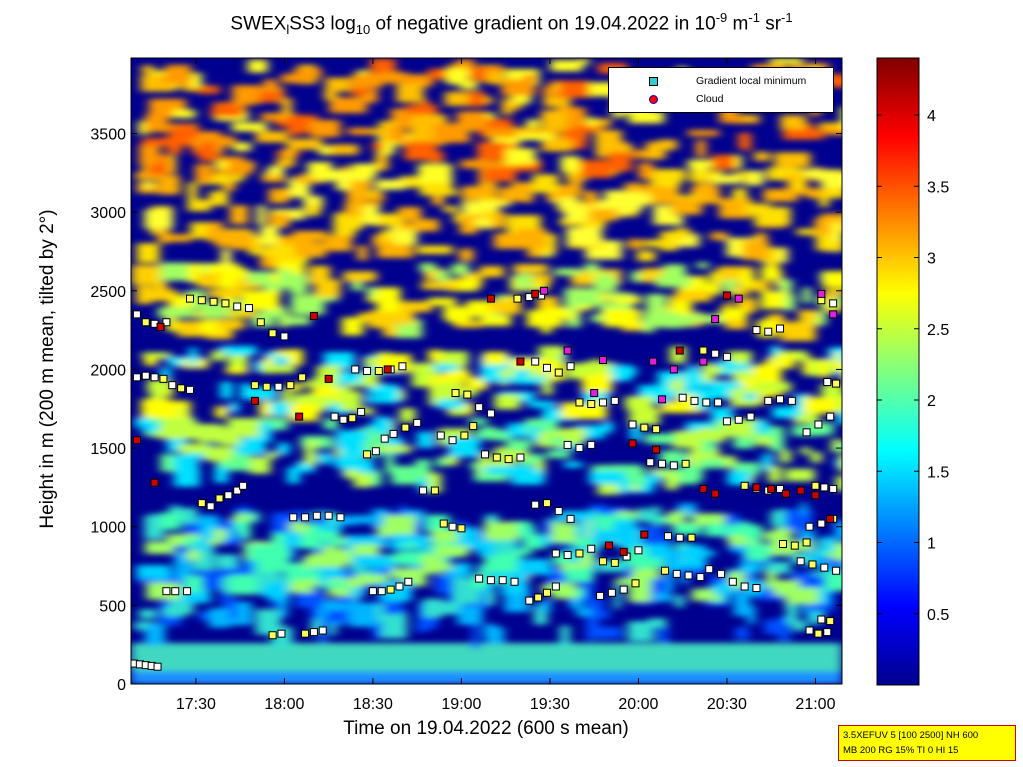  Describe the element at coordinates (108, 528) in the screenshot. I see `y-tick-label: 1000` at that location.